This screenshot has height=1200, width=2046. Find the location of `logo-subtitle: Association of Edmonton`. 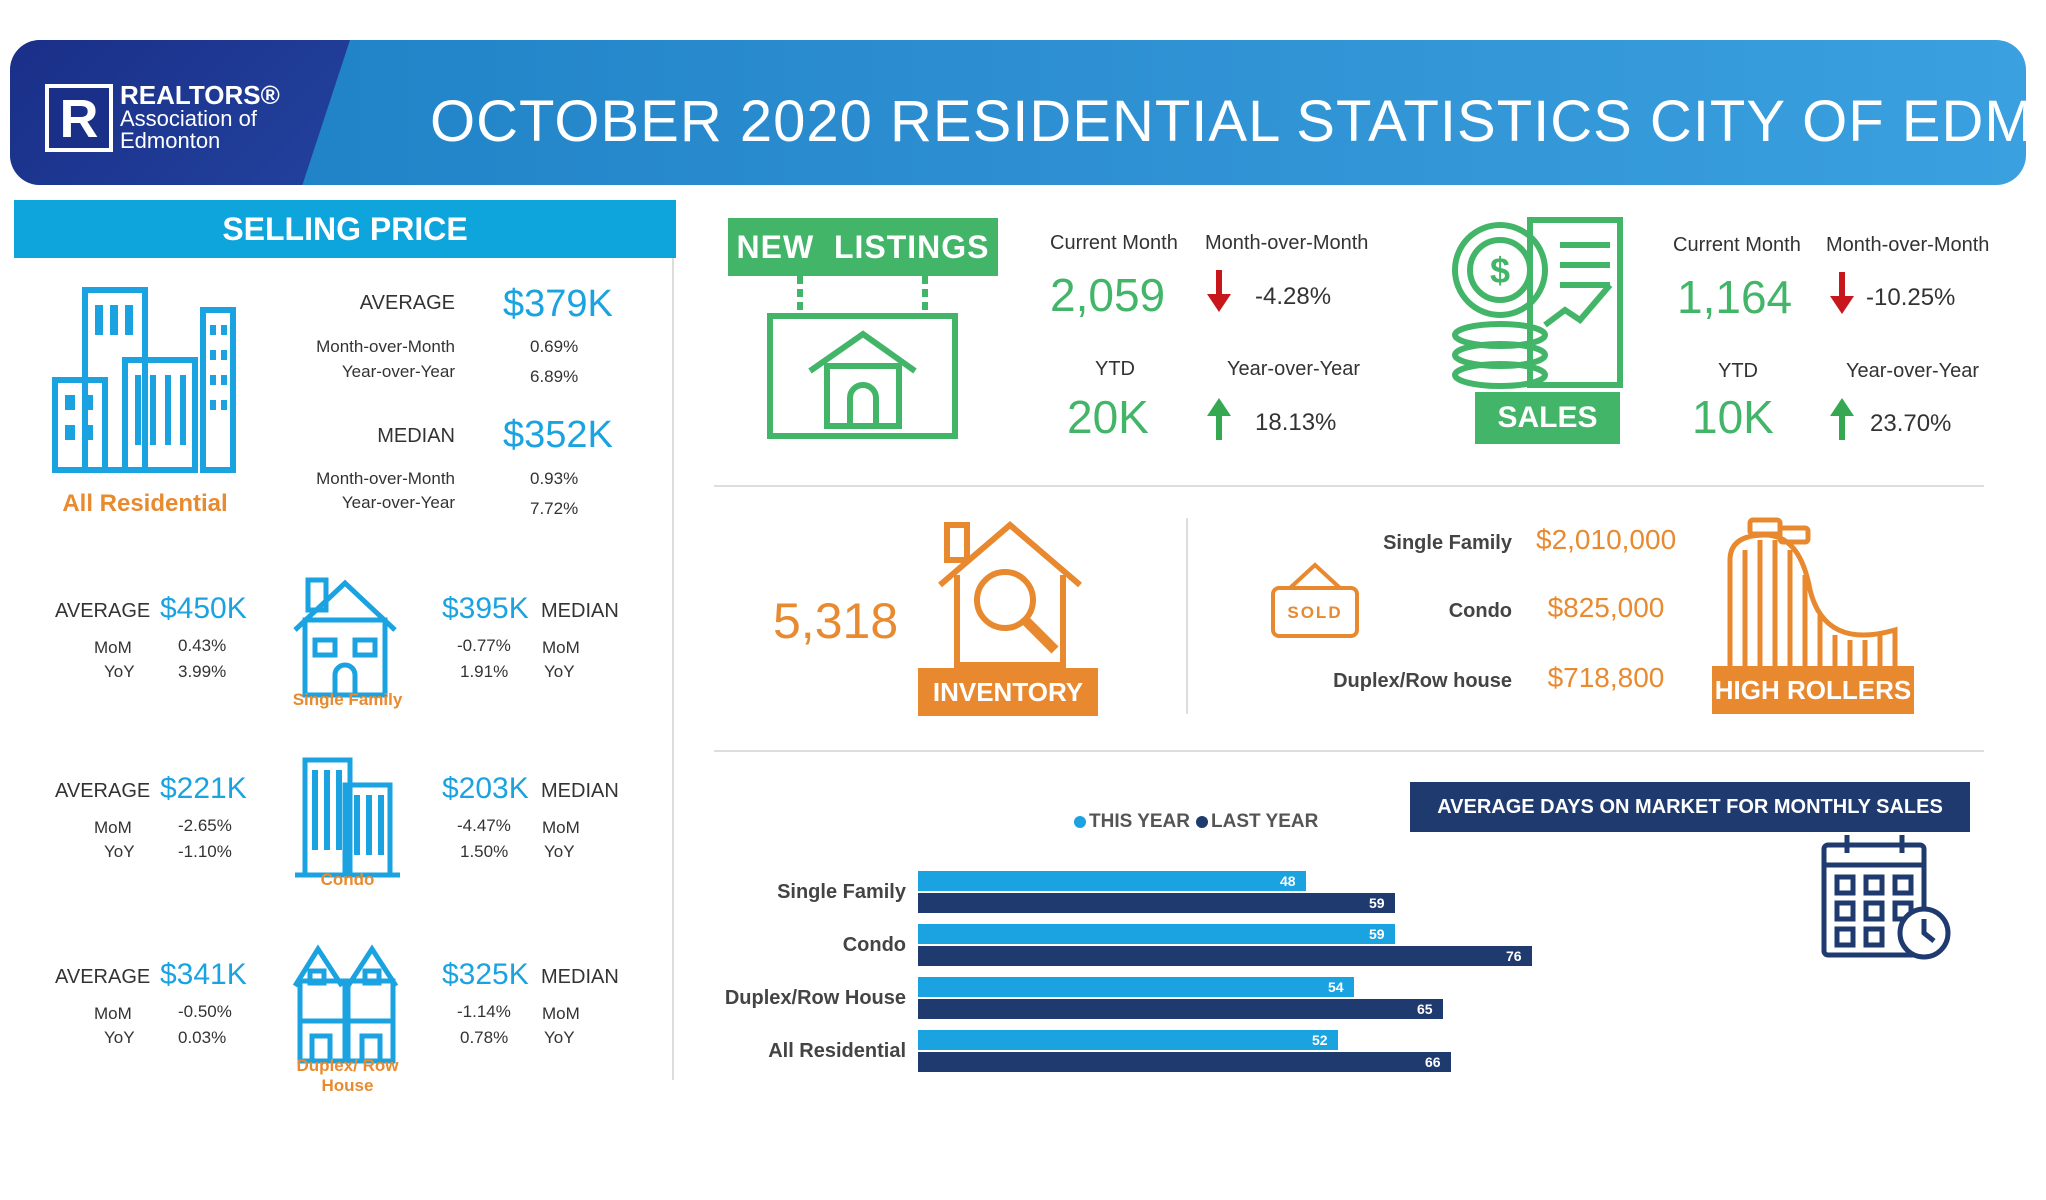

logo-subtitle: Association of Edmonton is located at coordinates (188, 129).